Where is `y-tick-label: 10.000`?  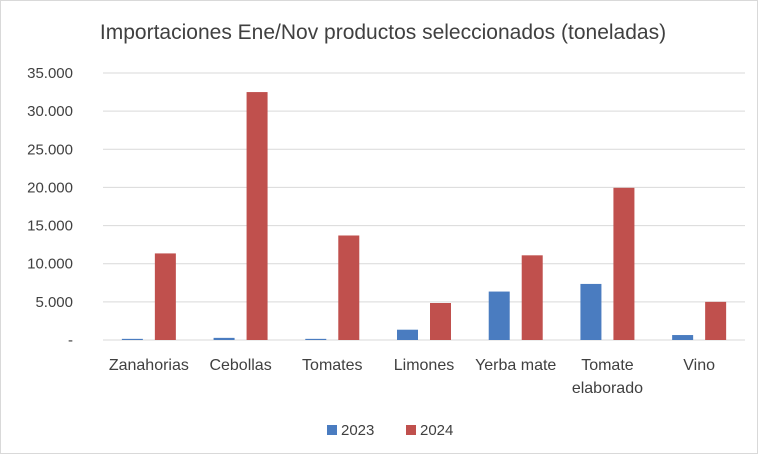
y-tick-label: 10.000 is located at coordinates (50, 264).